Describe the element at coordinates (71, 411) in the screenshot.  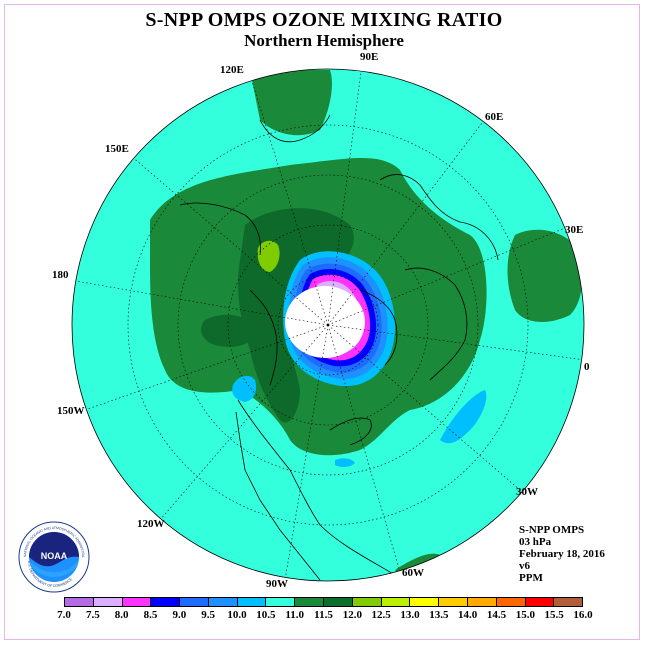
I see `lon-label-150w: 150W` at that location.